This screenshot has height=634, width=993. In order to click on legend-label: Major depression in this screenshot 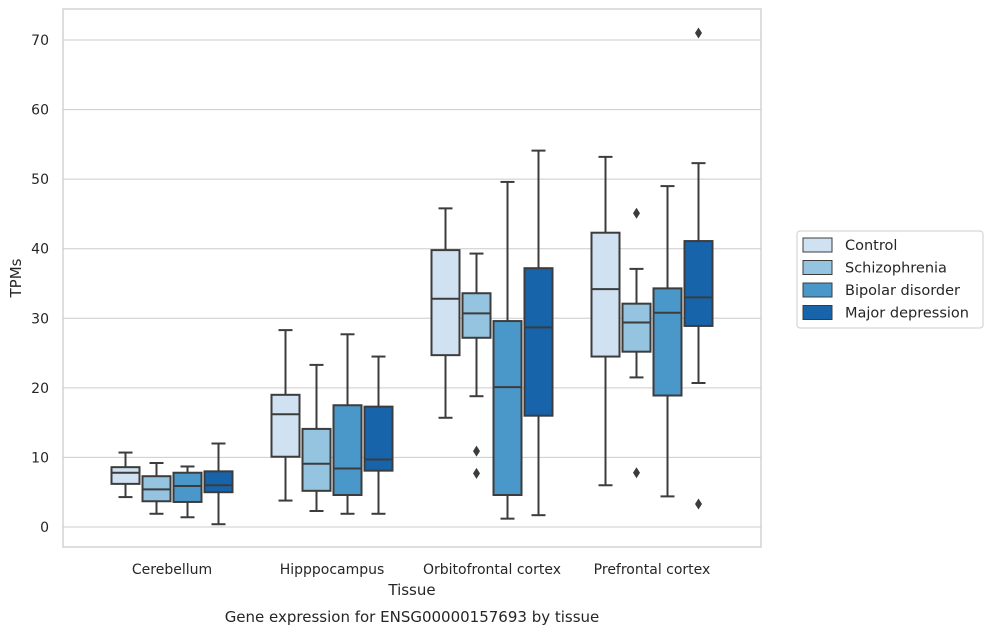, I will do `click(907, 314)`.